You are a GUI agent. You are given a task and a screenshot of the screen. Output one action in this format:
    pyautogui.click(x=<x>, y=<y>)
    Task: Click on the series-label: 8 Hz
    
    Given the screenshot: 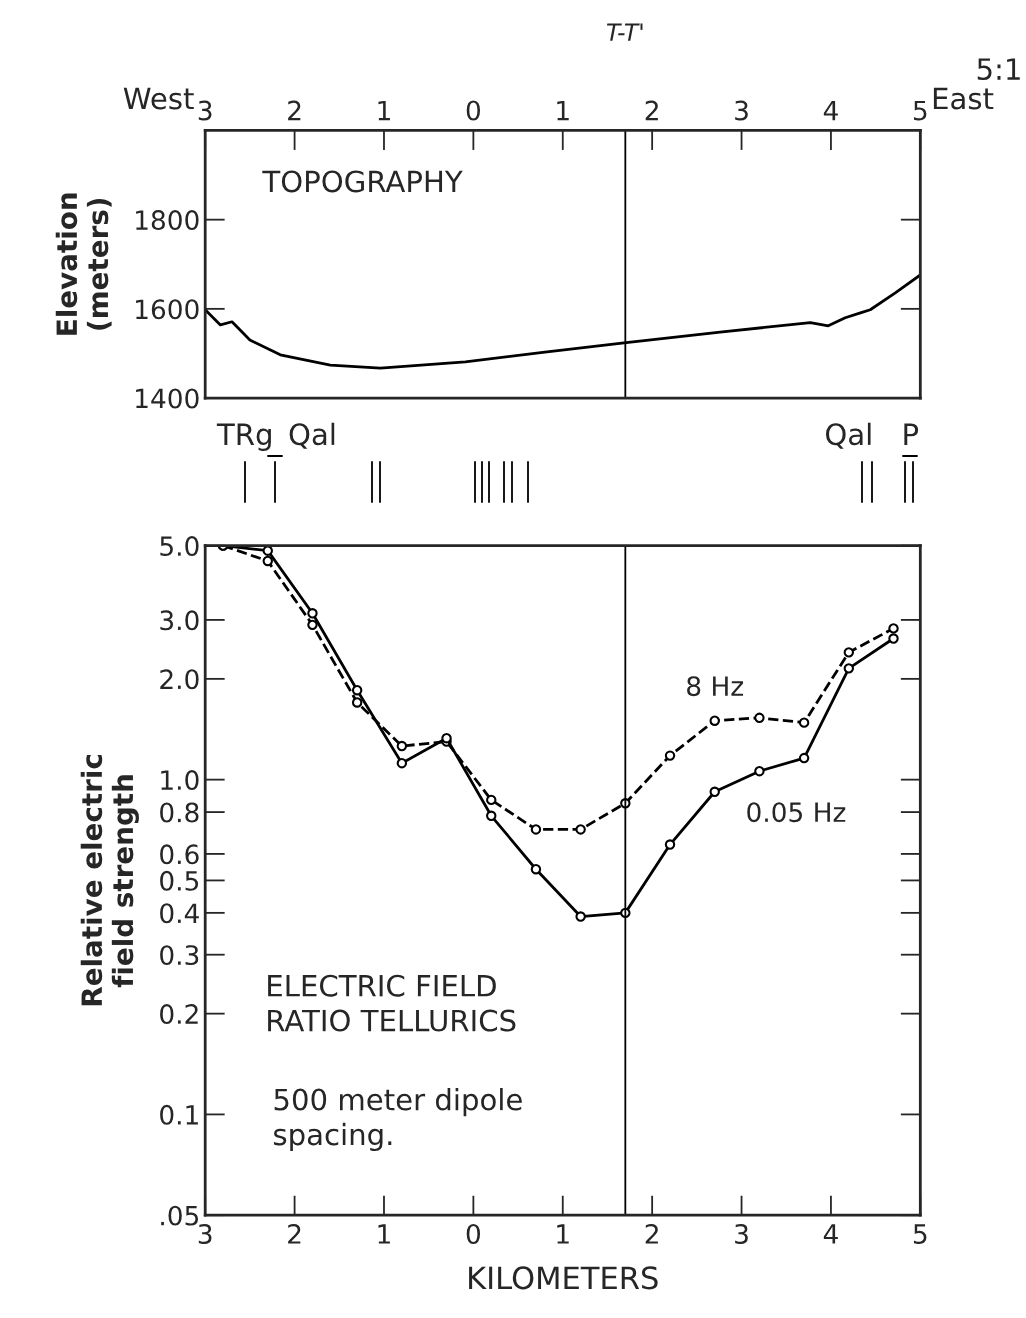 What is the action you would take?
    pyautogui.click(x=715, y=686)
    